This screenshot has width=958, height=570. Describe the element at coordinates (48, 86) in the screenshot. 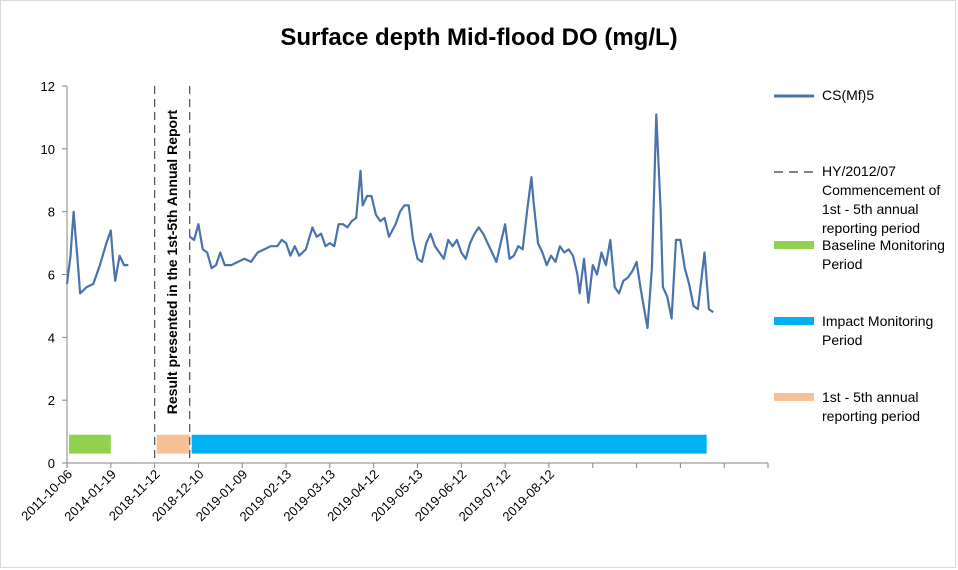

I see `y-tick-label: 12` at that location.